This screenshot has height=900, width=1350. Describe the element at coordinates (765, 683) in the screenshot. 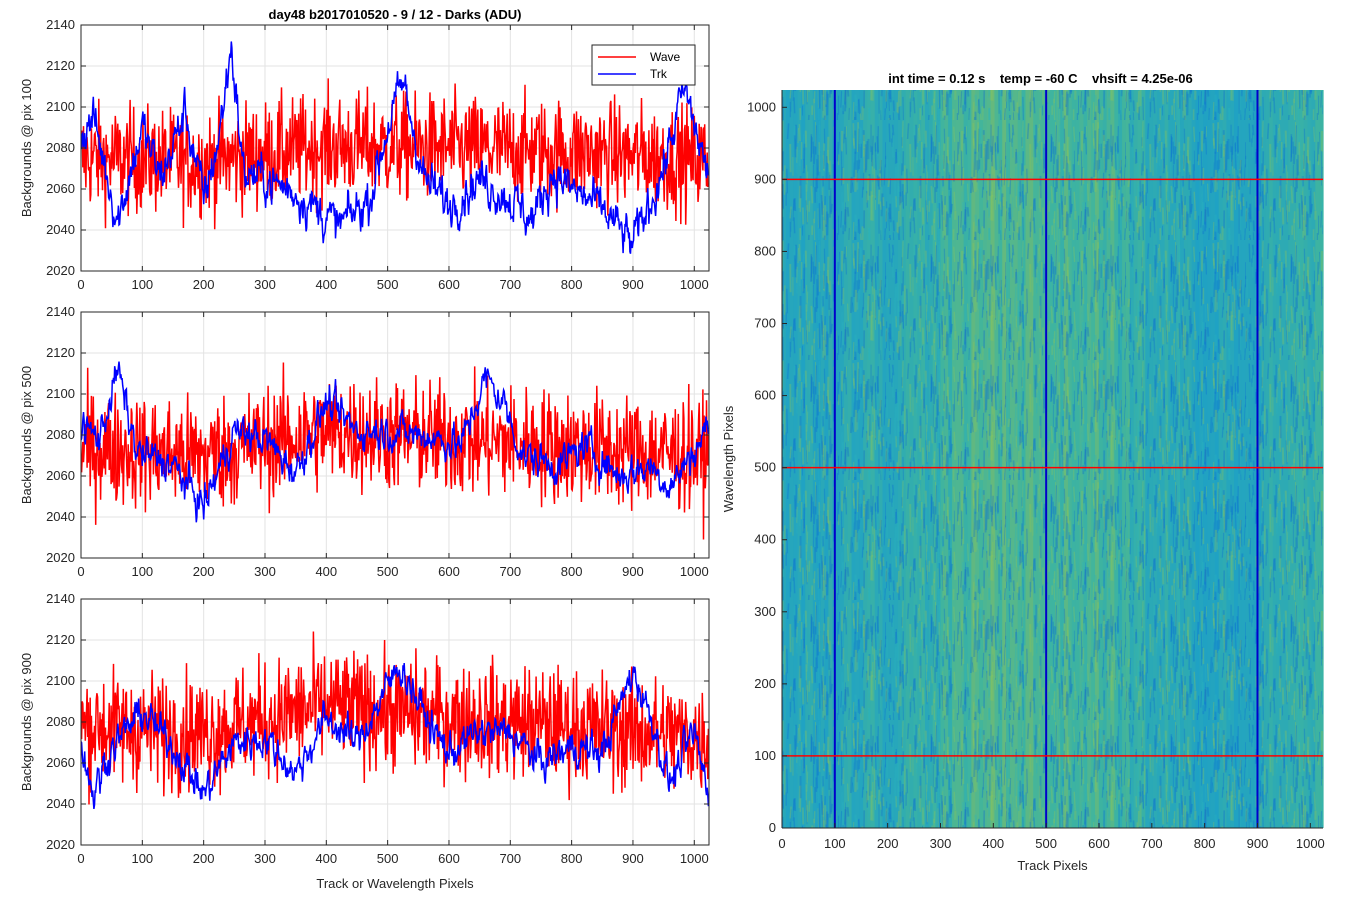

I see `y-tick-label: 200` at that location.